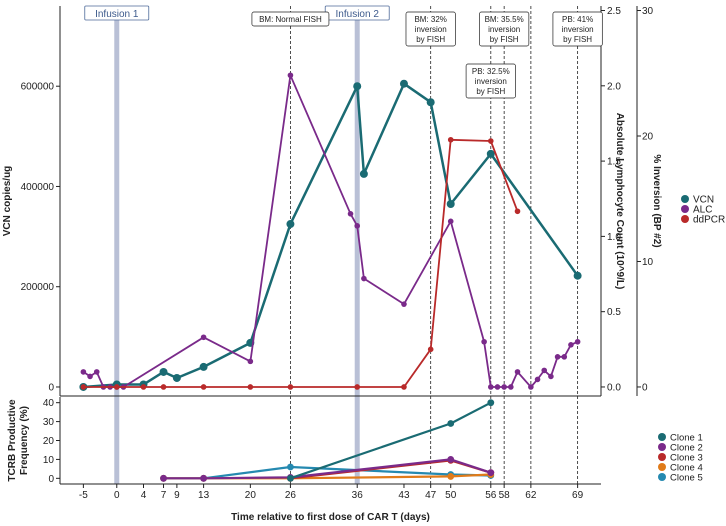 Image resolution: width=726 pixels, height=526 pixels. I want to click on legend-label-clone-2: Clone 2, so click(686, 448).